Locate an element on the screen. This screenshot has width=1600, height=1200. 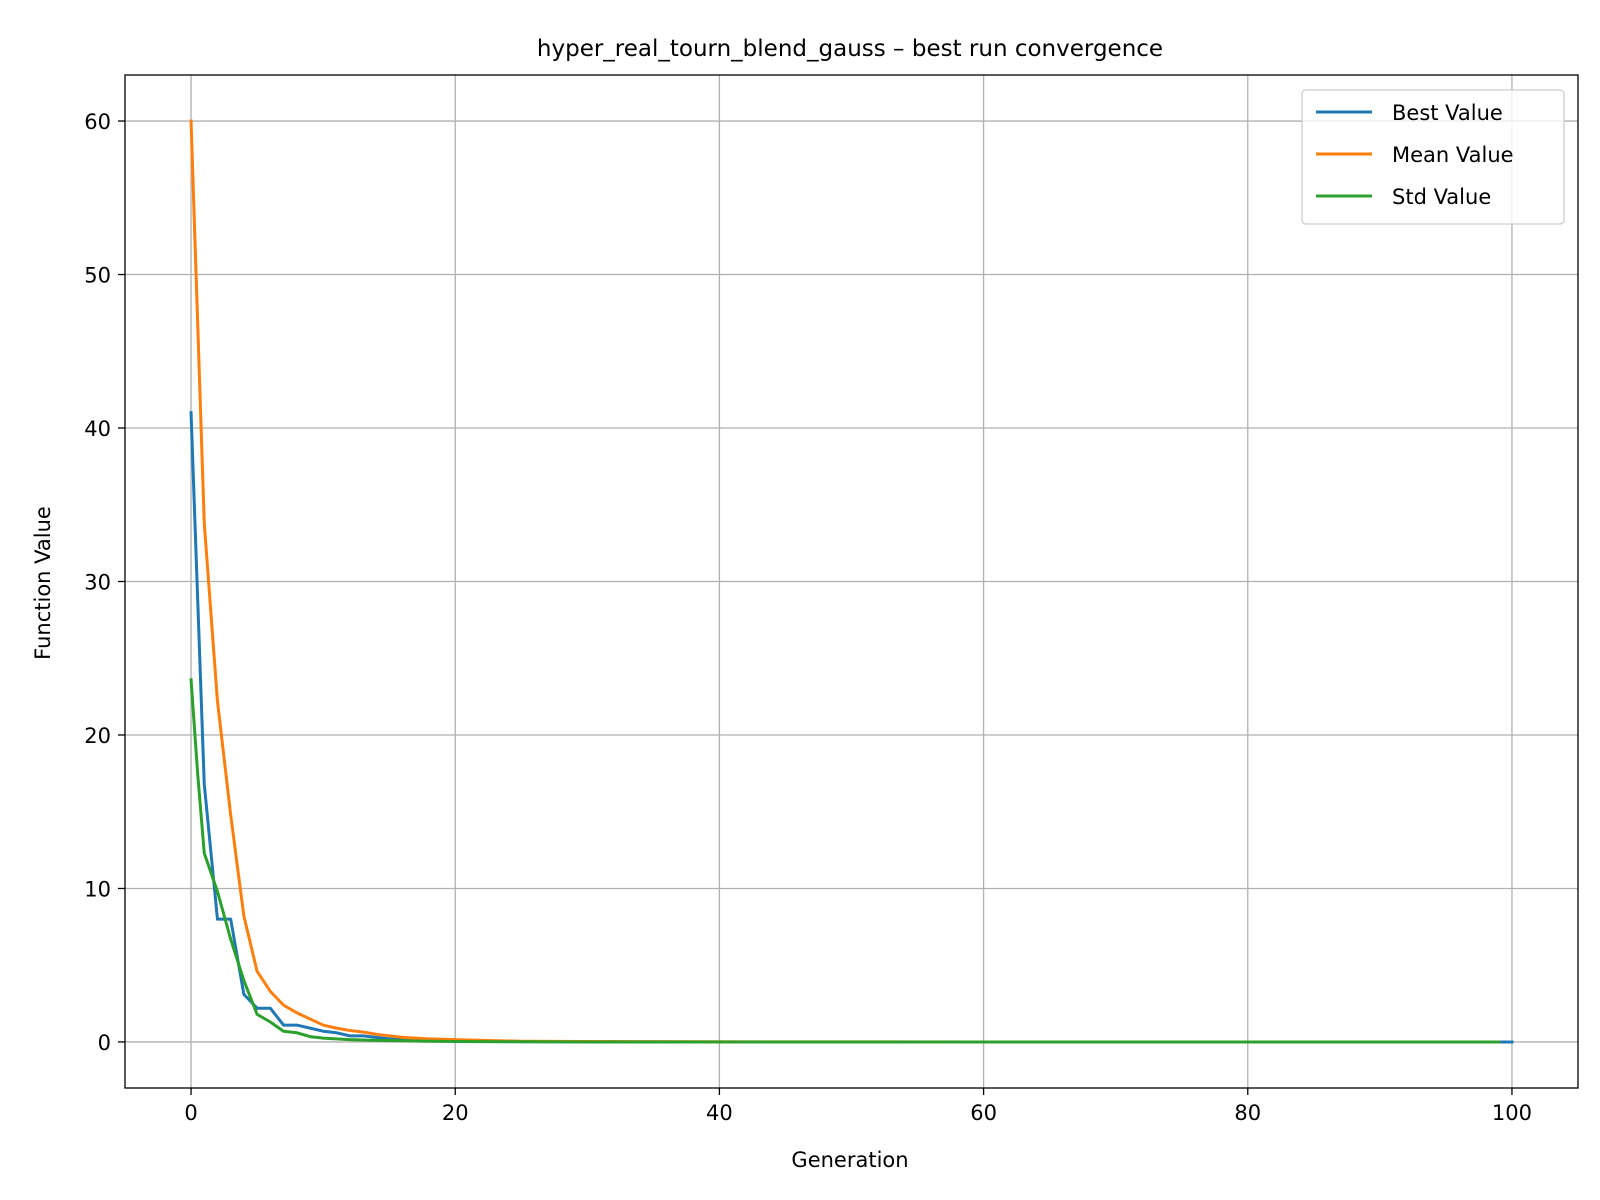
legend-box is located at coordinates (1433, 157).